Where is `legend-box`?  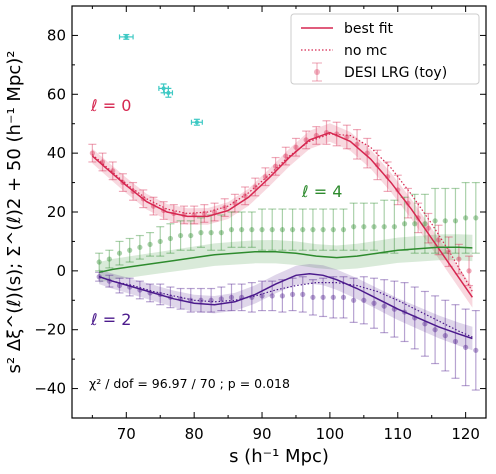
legend-box is located at coordinates (385, 49).